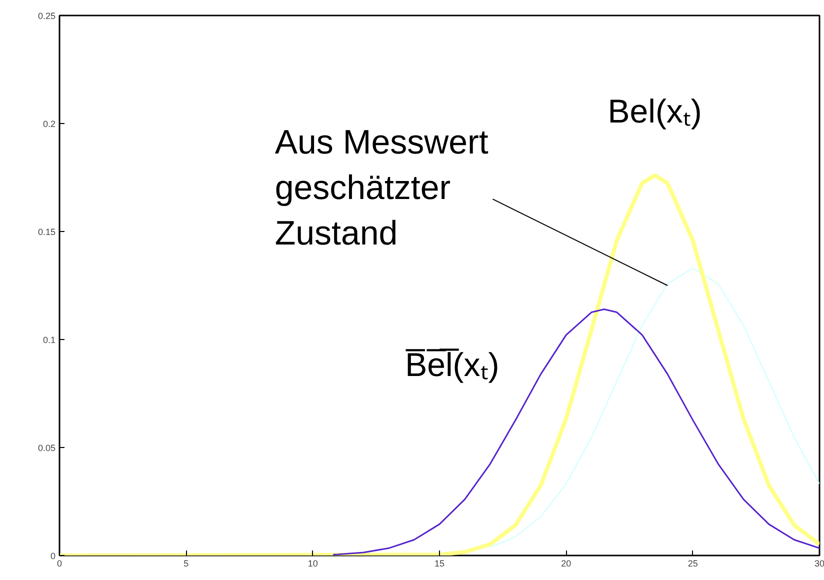 The height and width of the screenshot is (580, 824). I want to click on y-tick-label: 0.1, so click(49, 340).